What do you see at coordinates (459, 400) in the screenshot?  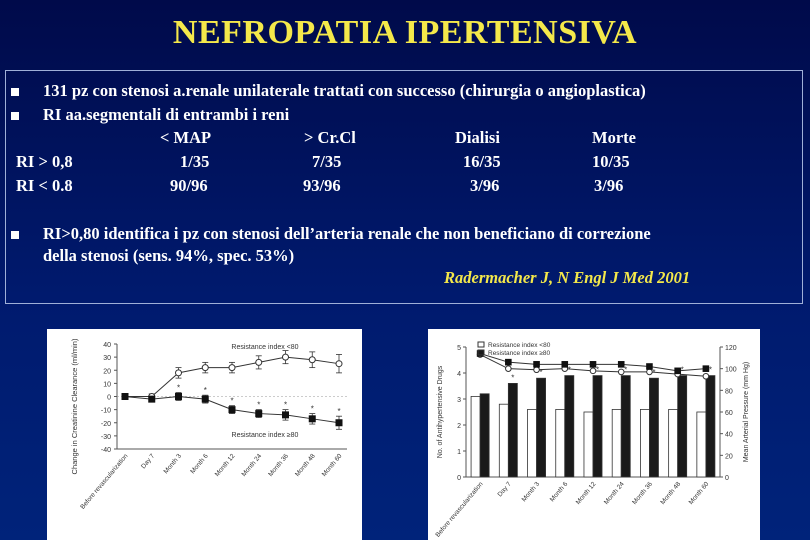 I see `y-tick-label: 3` at bounding box center [459, 400].